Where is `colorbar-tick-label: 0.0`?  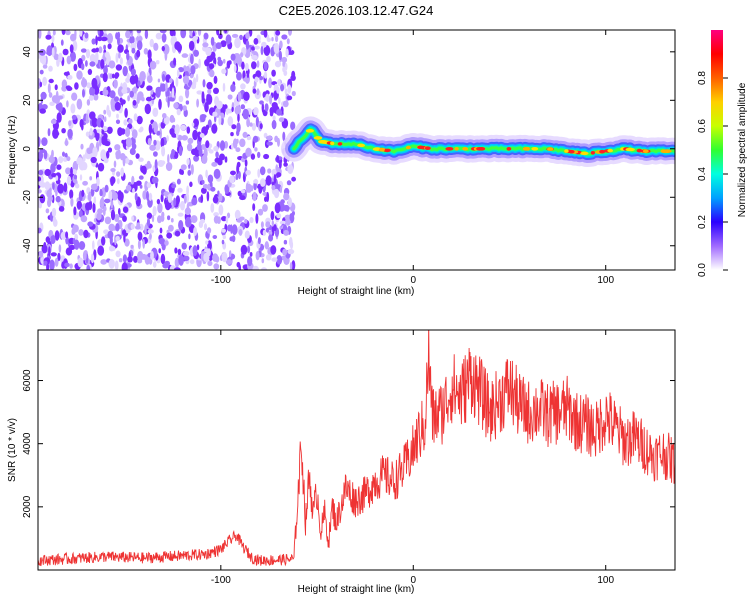 colorbar-tick-label: 0.0 is located at coordinates (702, 270).